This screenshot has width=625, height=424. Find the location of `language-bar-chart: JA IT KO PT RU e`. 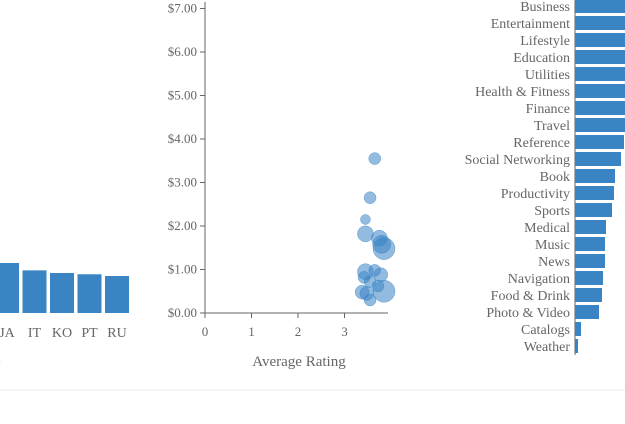

language-bar-chart: JA IT KO PT RU e is located at coordinates (64, 316).